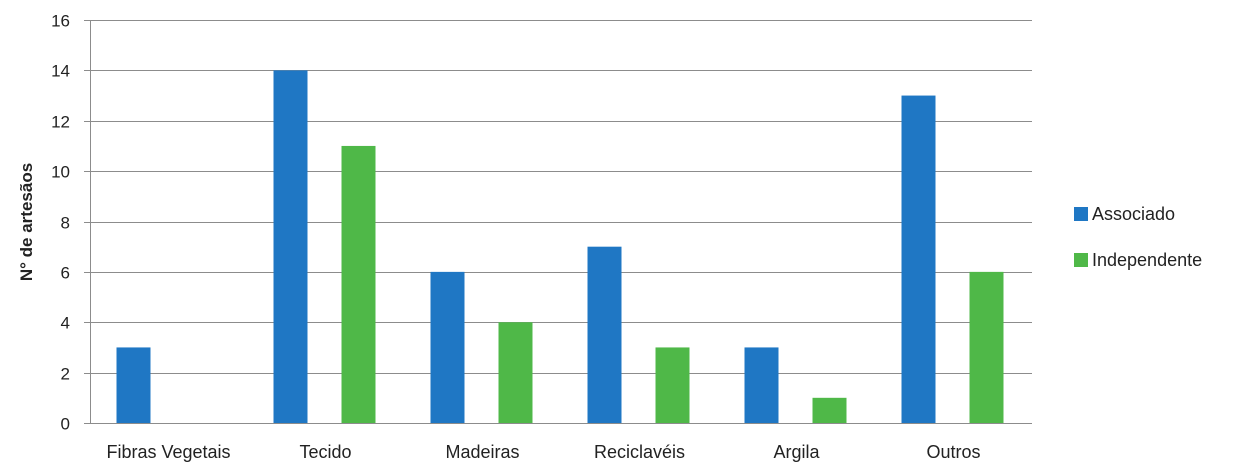 Image resolution: width=1236 pixels, height=476 pixels. I want to click on y-axis-ticks: 0 2 4 6 8 10 12 14 16, so click(60, 223).